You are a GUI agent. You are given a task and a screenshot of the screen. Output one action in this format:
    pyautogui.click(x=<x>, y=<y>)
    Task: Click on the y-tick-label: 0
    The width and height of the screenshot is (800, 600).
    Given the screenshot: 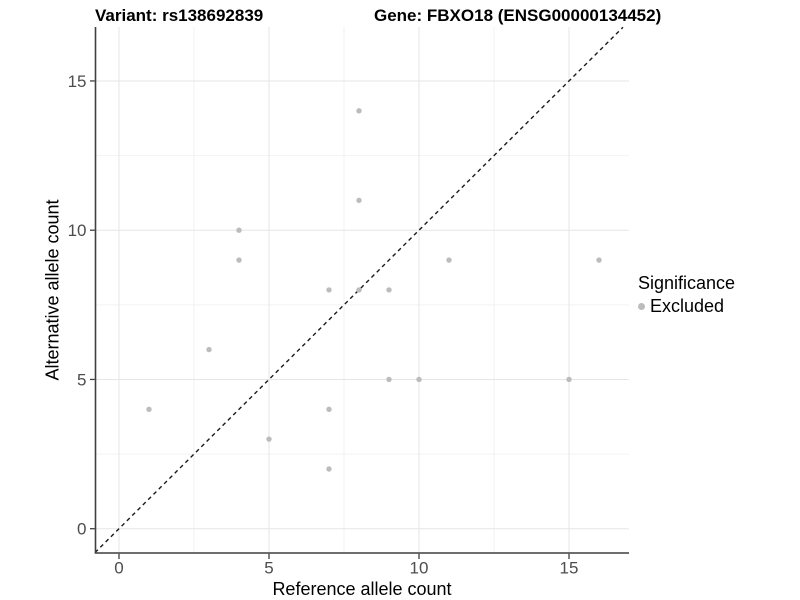 What is the action you would take?
    pyautogui.click(x=81, y=529)
    